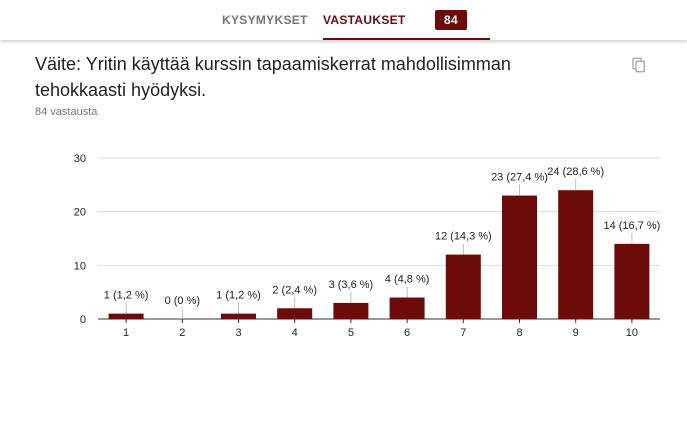 This screenshot has width=687, height=427. Describe the element at coordinates (519, 333) in the screenshot. I see `x-tick-label: 8` at that location.